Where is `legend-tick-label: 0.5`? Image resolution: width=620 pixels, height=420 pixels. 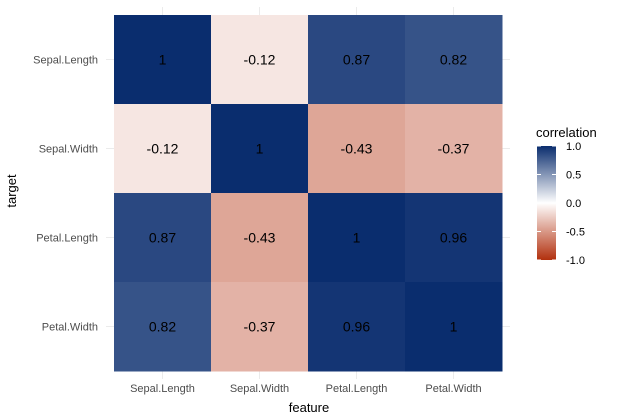
legend-tick-label: 0.5 is located at coordinates (573, 176).